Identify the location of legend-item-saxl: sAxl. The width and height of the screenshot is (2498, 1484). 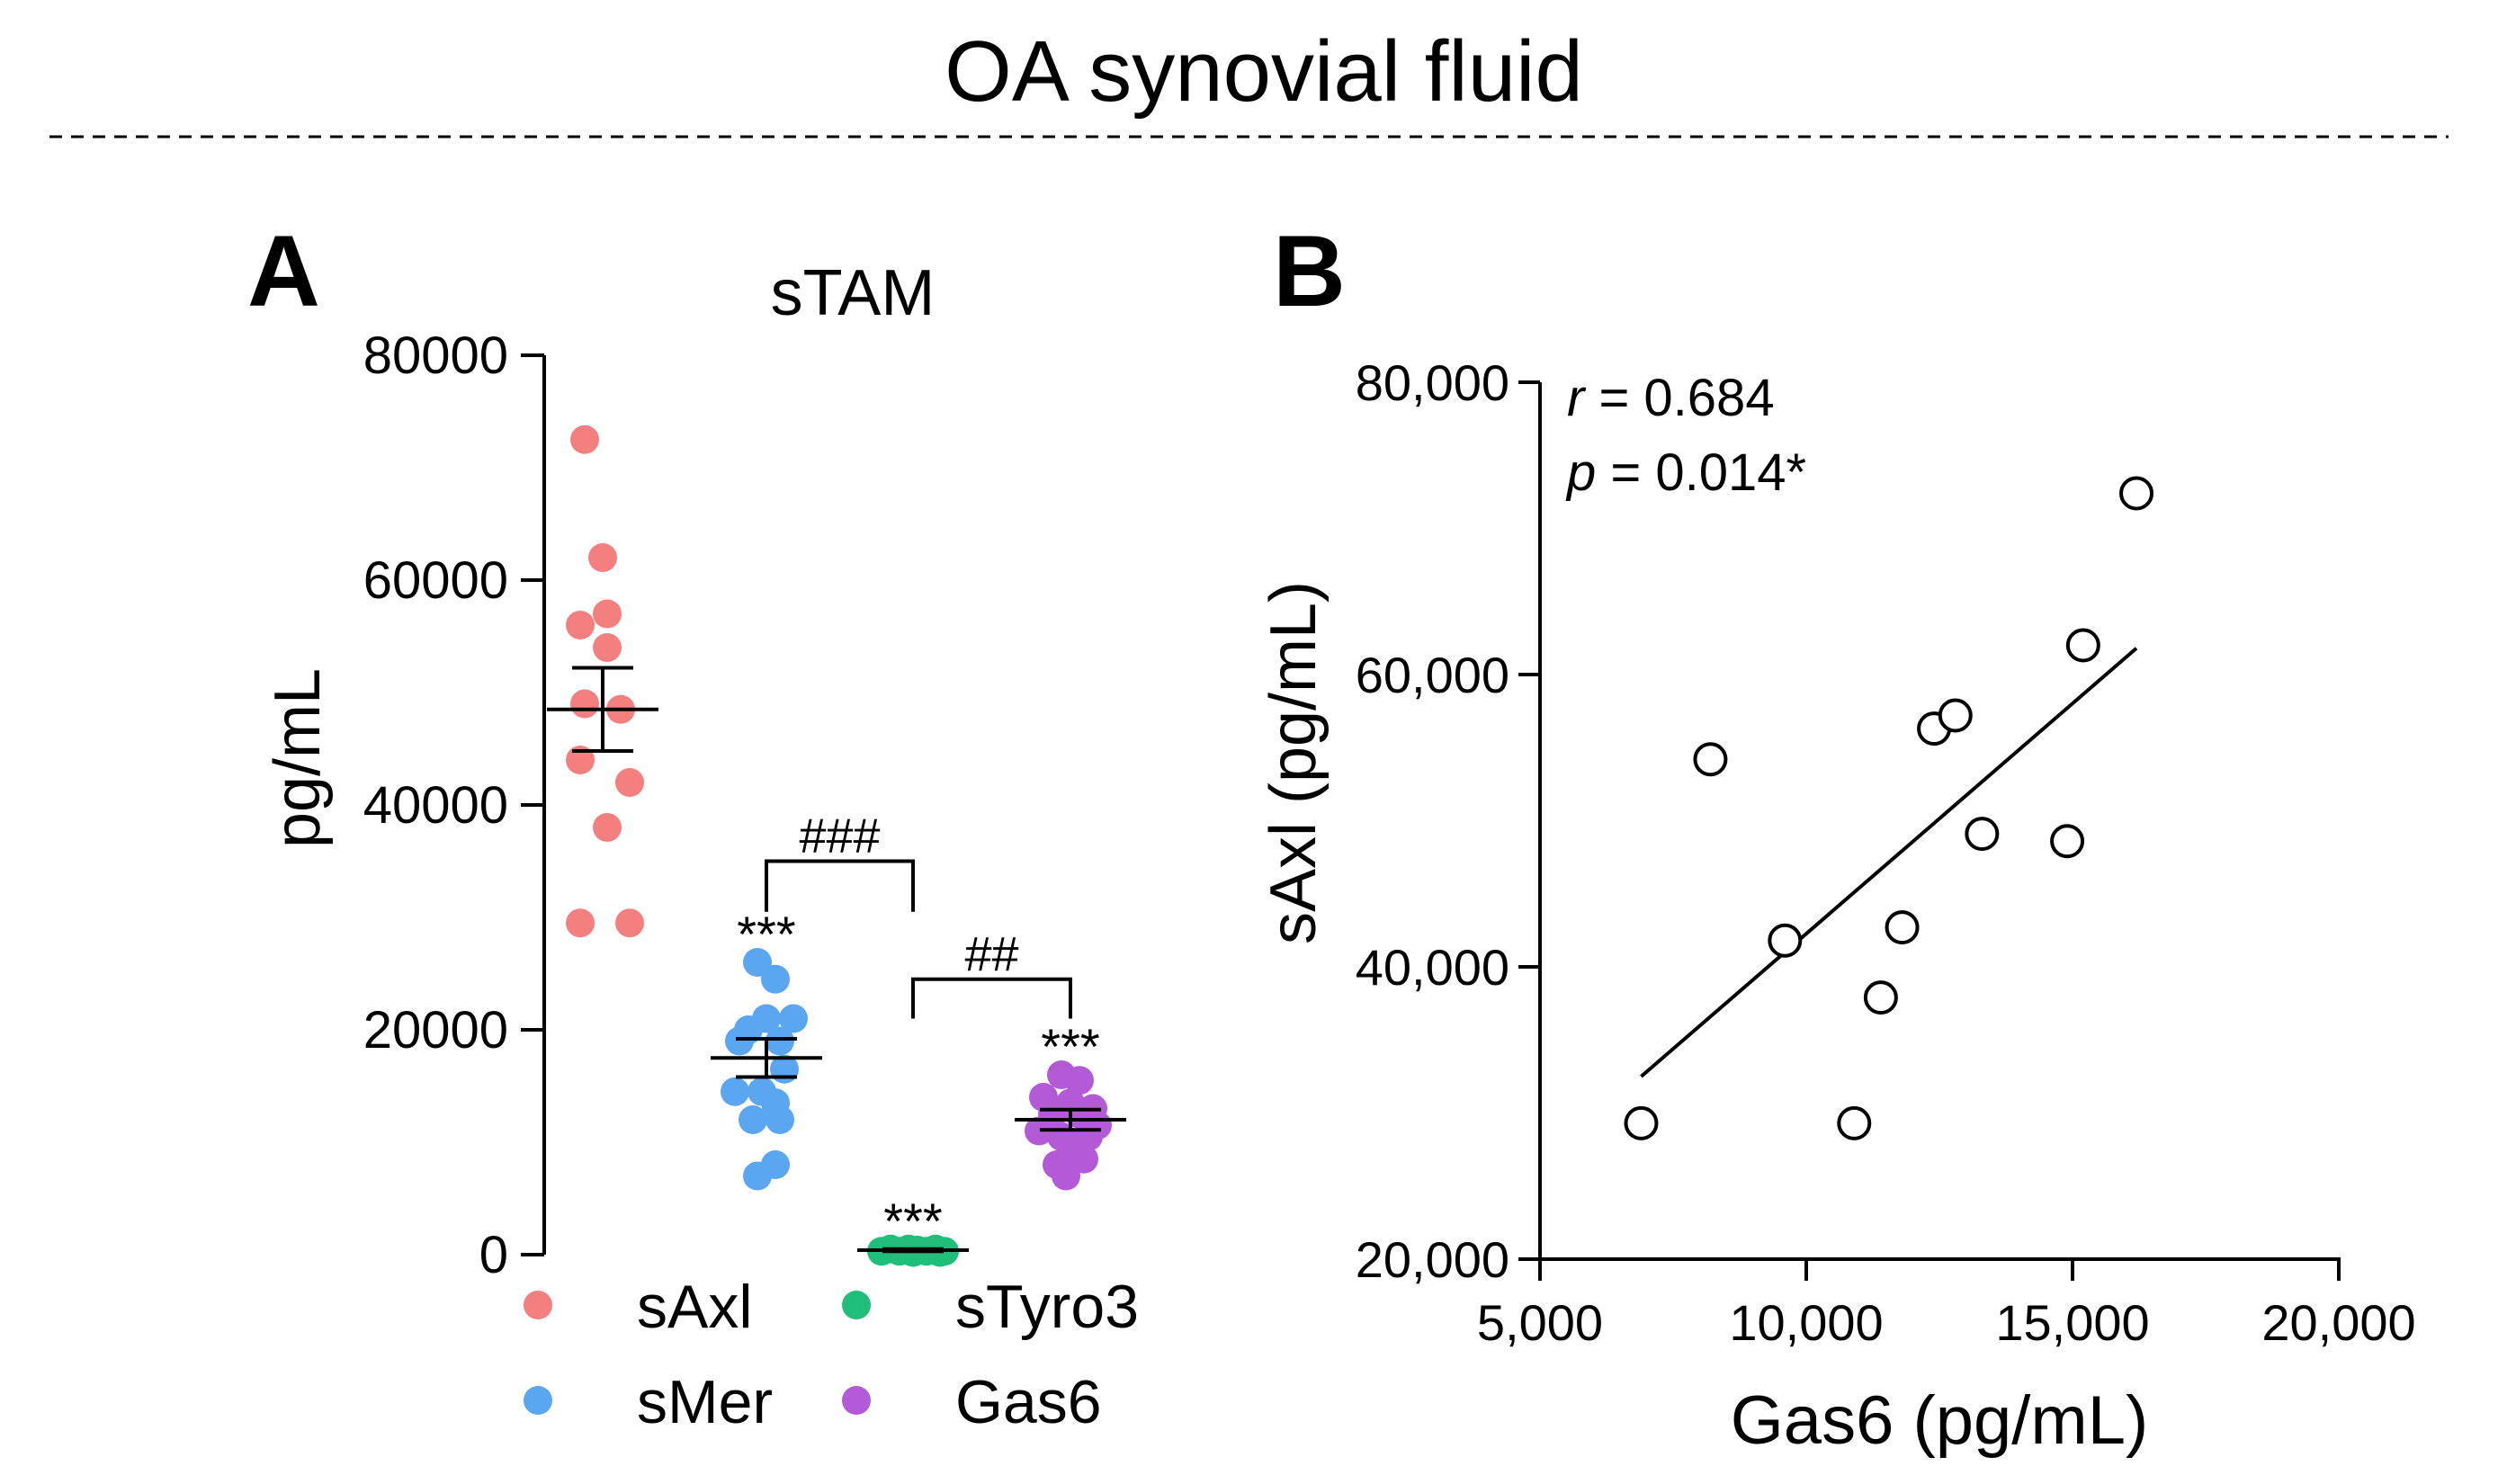
(638, 1307).